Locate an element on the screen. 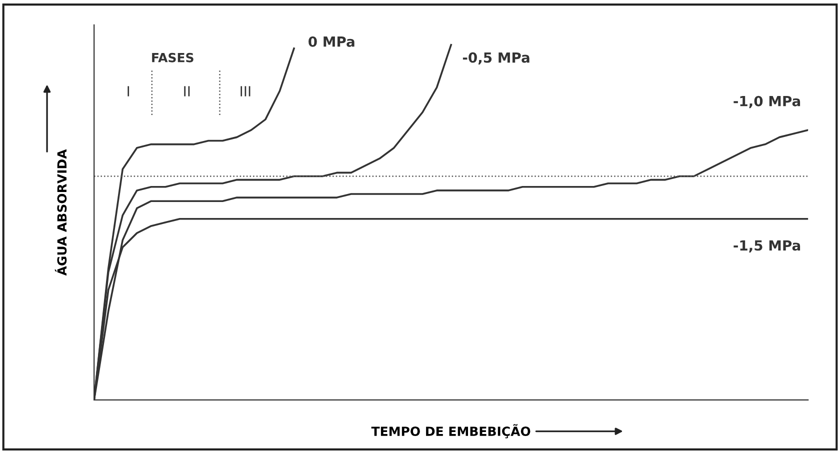  annotation: III is located at coordinates (245, 91).